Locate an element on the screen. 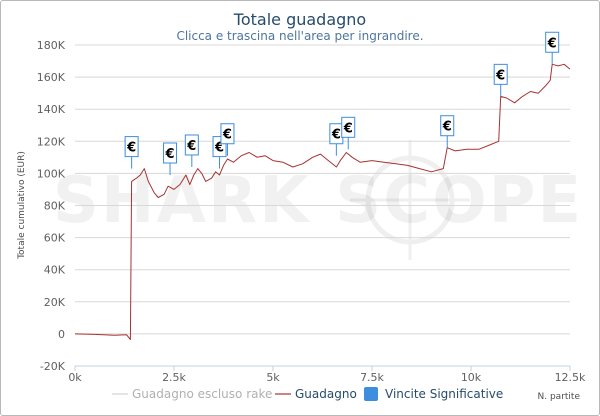  x-tick-label: 0k is located at coordinates (75, 377).